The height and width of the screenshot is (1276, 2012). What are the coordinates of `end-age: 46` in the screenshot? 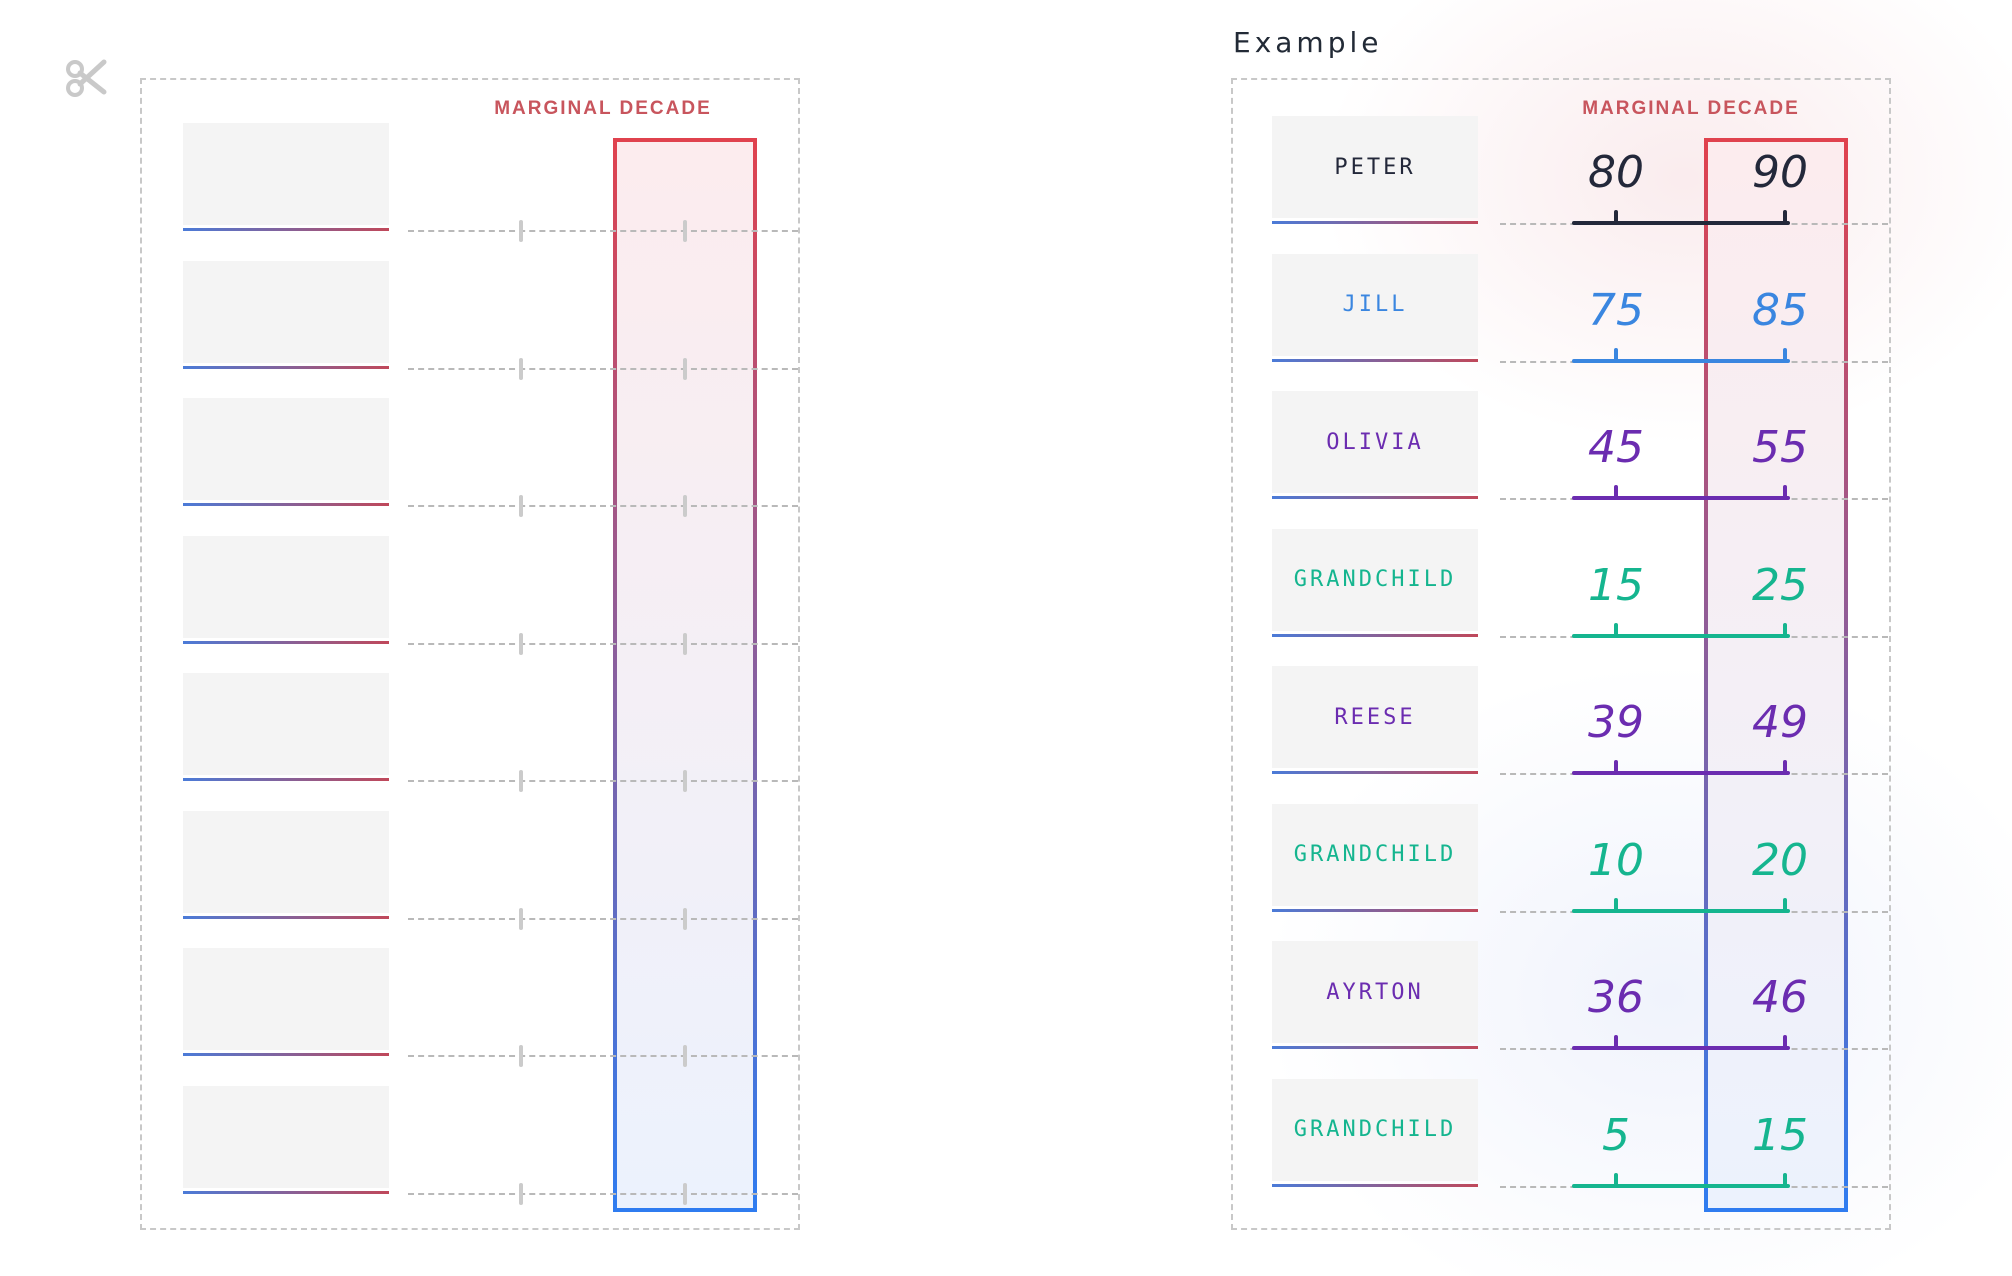 It's located at (1780, 997).